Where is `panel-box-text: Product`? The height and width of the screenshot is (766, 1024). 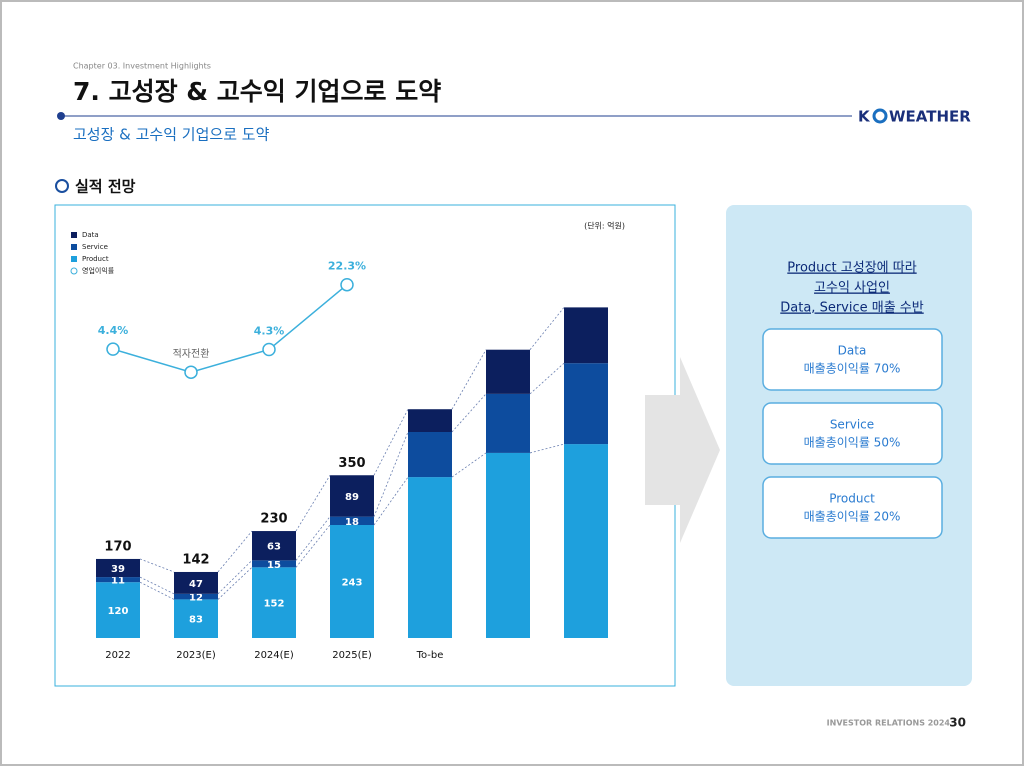 panel-box-text: Product is located at coordinates (852, 499).